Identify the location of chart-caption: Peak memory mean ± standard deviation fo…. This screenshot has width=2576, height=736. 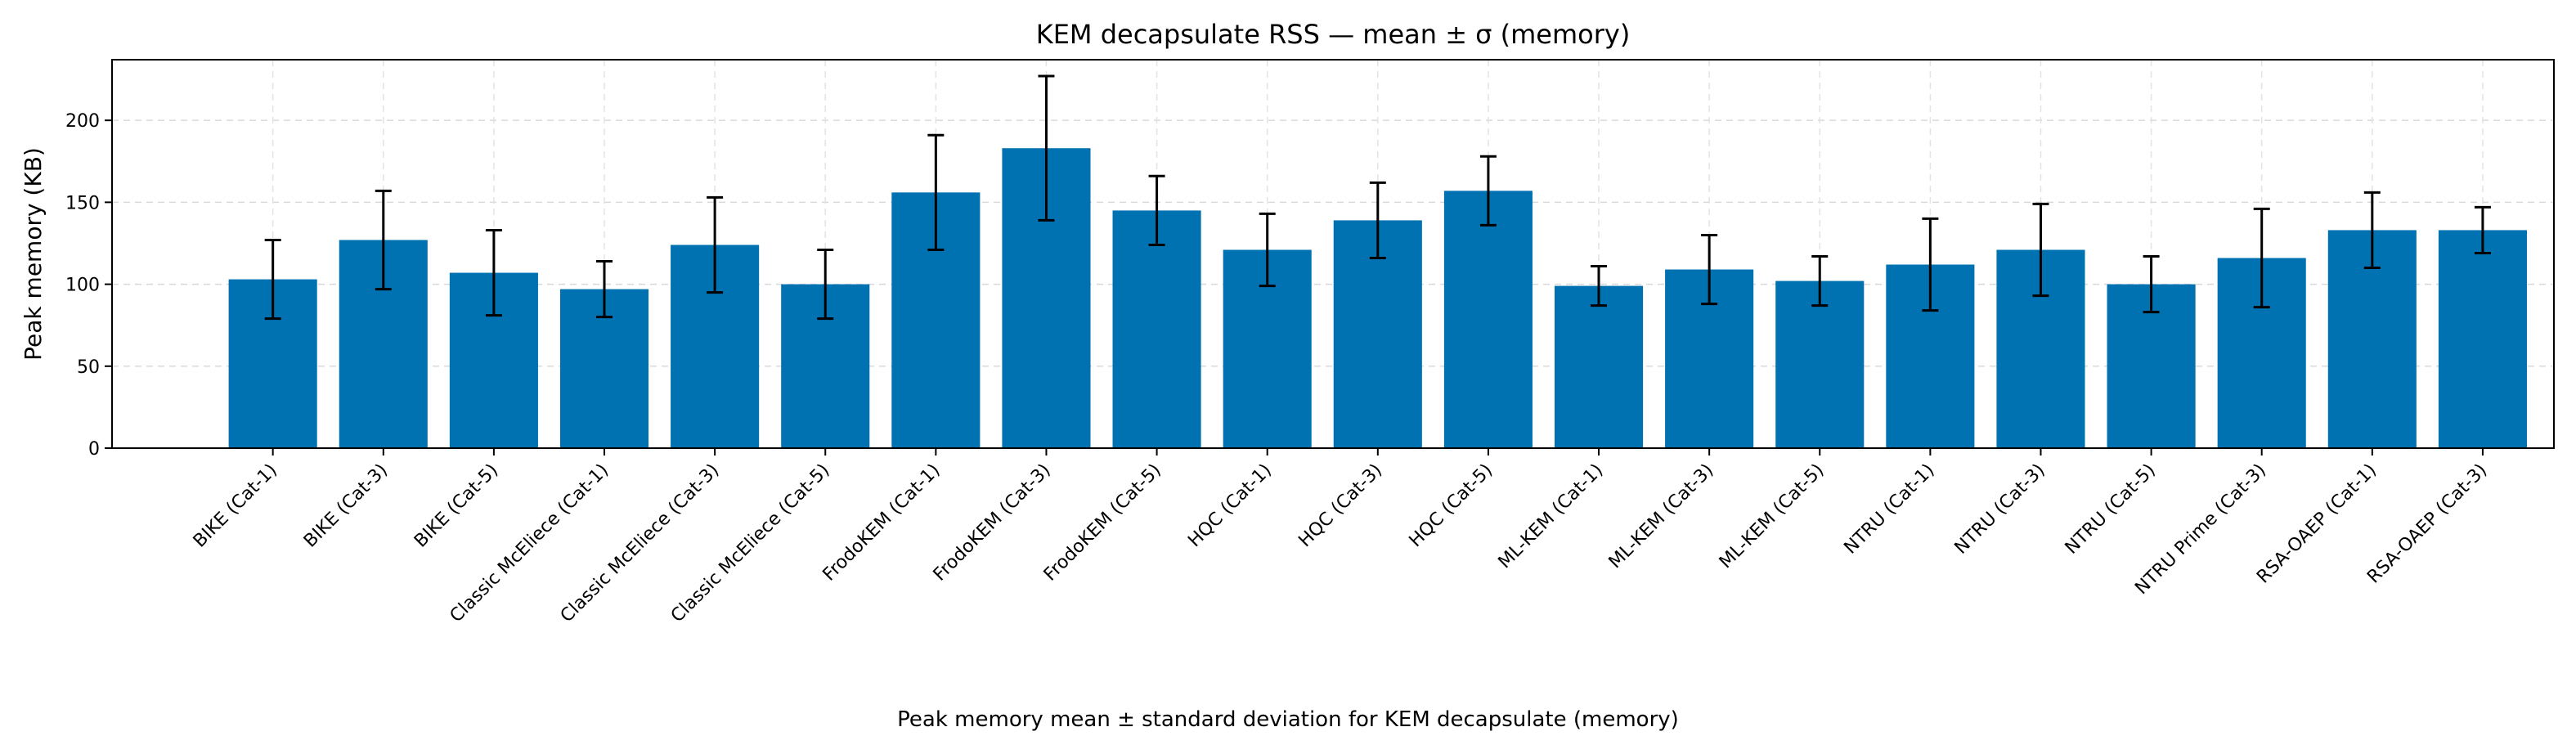
(1288, 719).